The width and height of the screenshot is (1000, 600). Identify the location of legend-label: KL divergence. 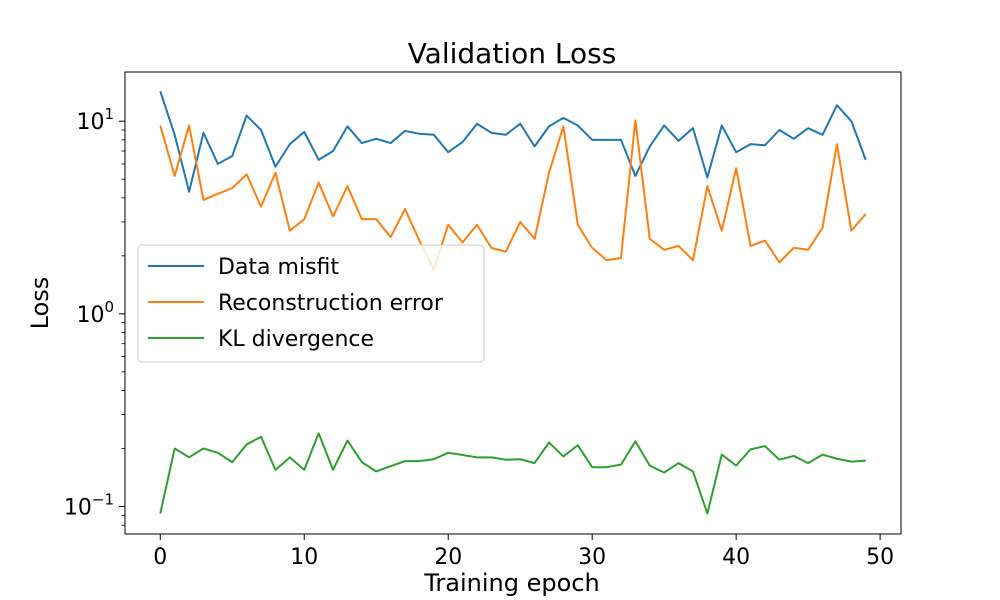
(296, 339).